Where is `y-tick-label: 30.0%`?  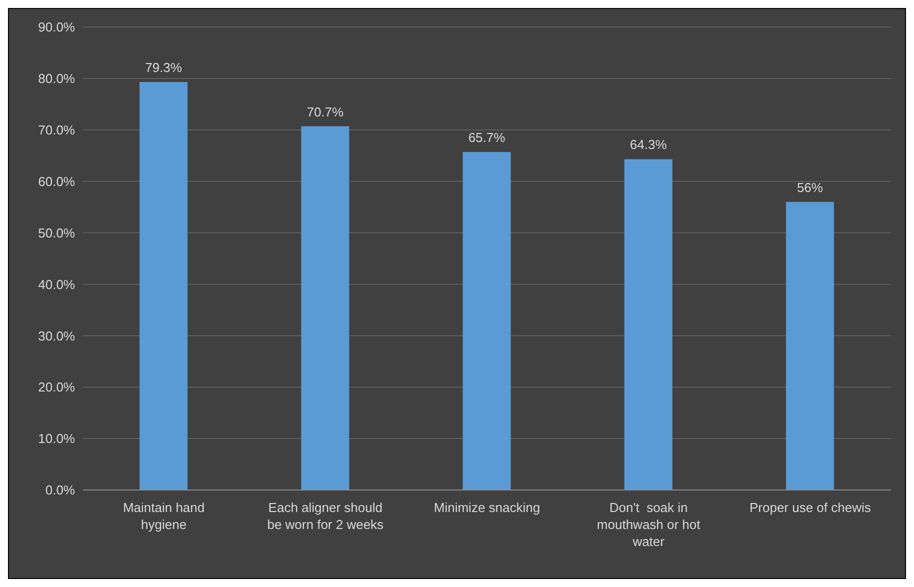
y-tick-label: 30.0% is located at coordinates (57, 336).